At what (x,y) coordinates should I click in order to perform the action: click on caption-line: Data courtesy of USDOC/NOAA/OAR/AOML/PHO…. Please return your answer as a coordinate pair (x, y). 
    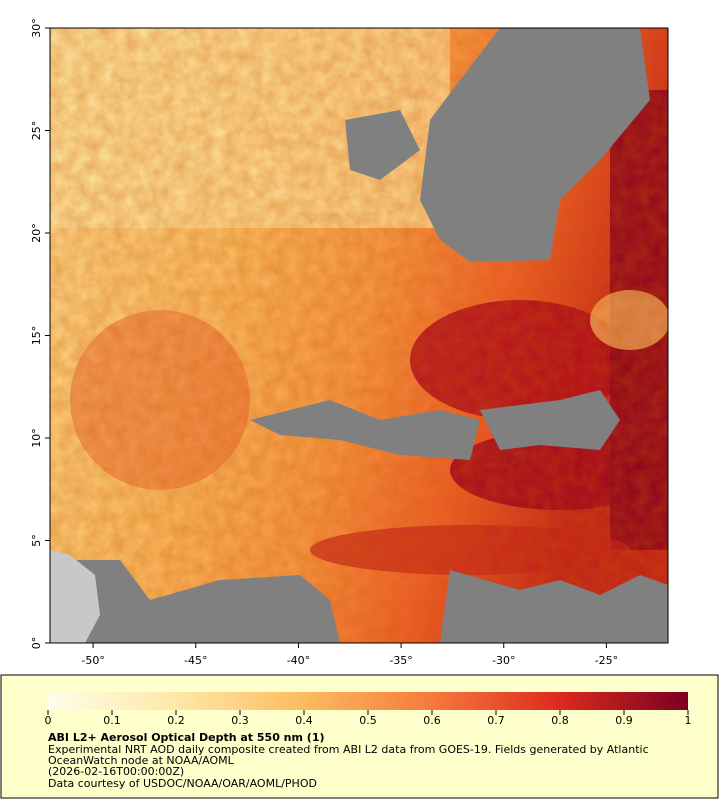
    Looking at the image, I should click on (182, 783).